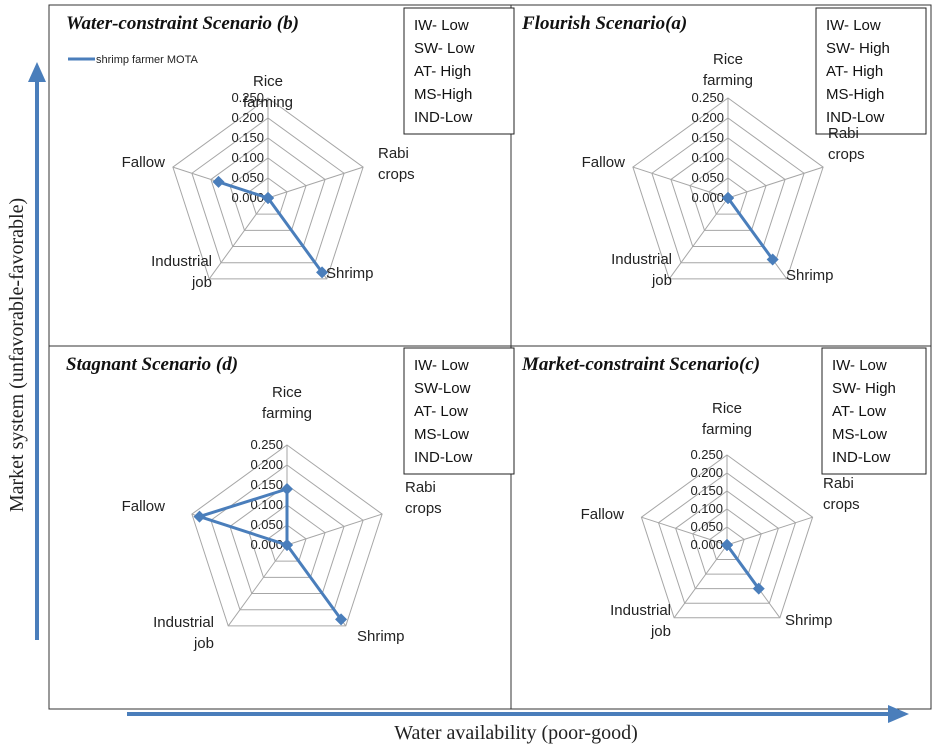 The image size is (935, 745). What do you see at coordinates (152, 364) in the screenshot?
I see `panel-title: Stagnant Scenario (d)` at bounding box center [152, 364].